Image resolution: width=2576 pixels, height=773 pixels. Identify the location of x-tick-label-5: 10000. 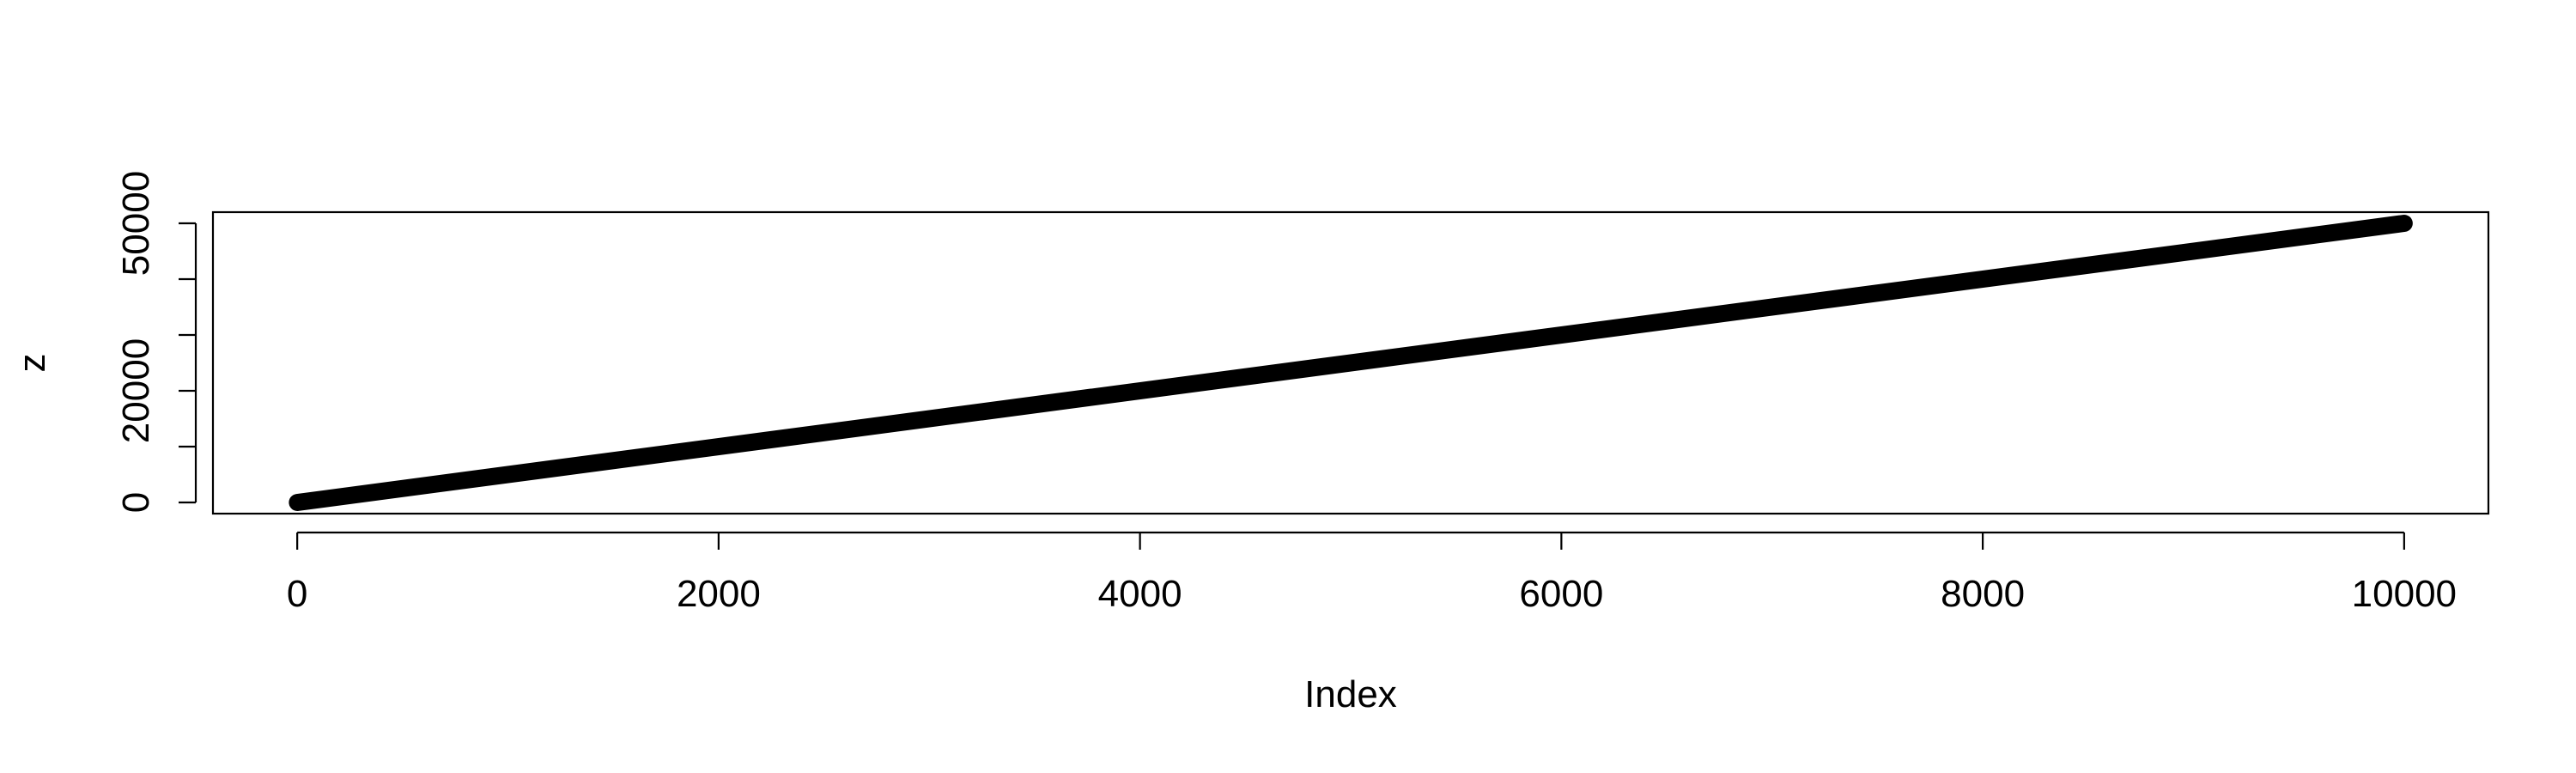
(2405, 594).